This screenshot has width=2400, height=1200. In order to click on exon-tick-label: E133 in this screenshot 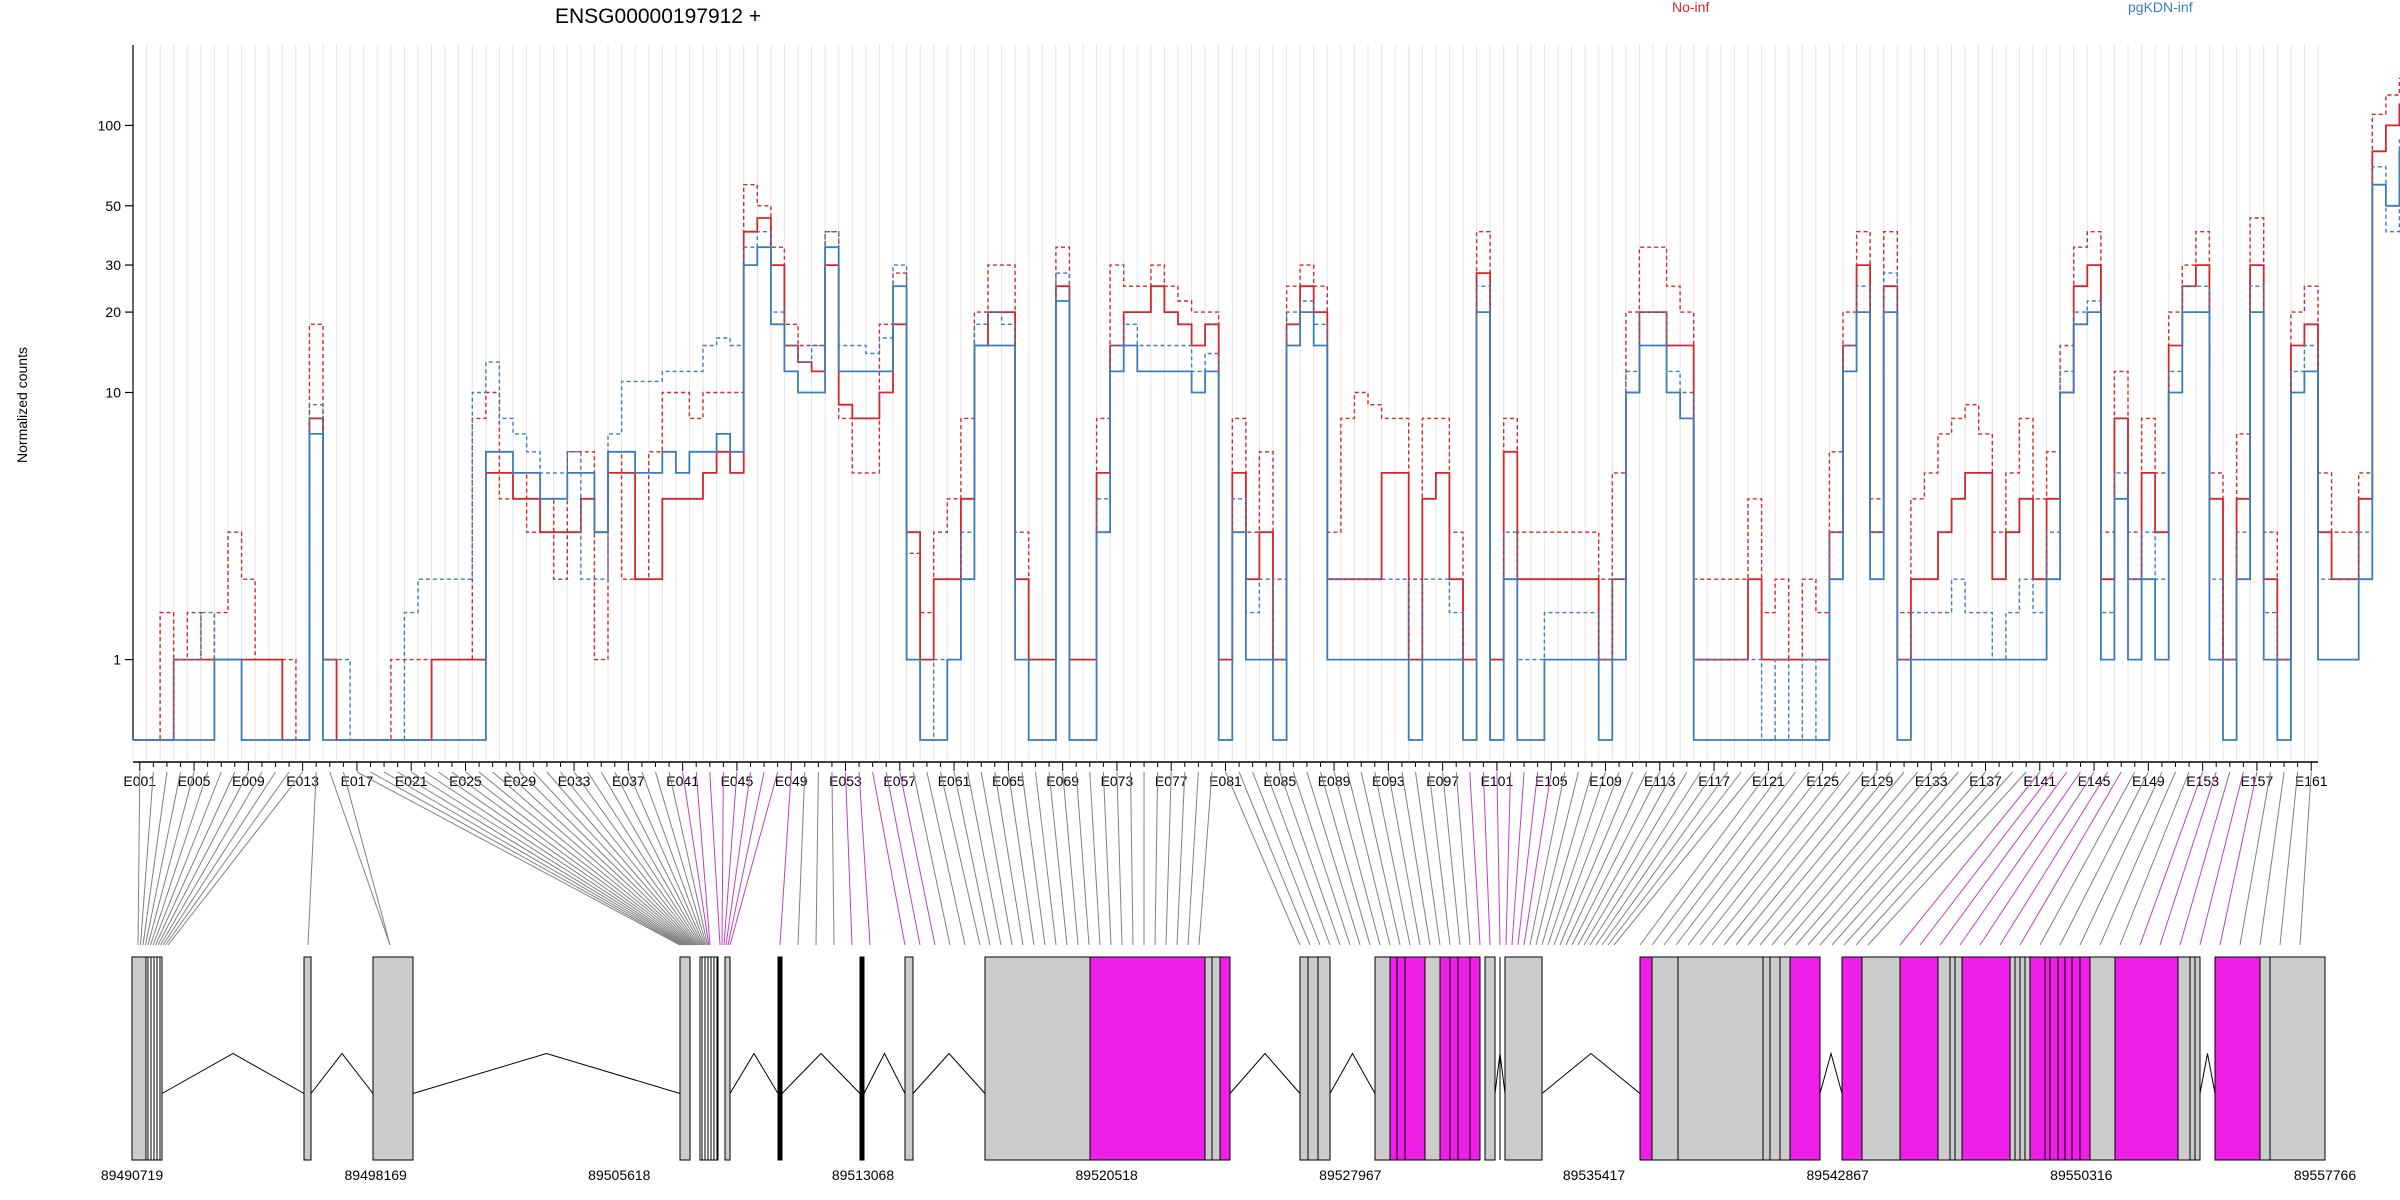, I will do `click(1931, 781)`.